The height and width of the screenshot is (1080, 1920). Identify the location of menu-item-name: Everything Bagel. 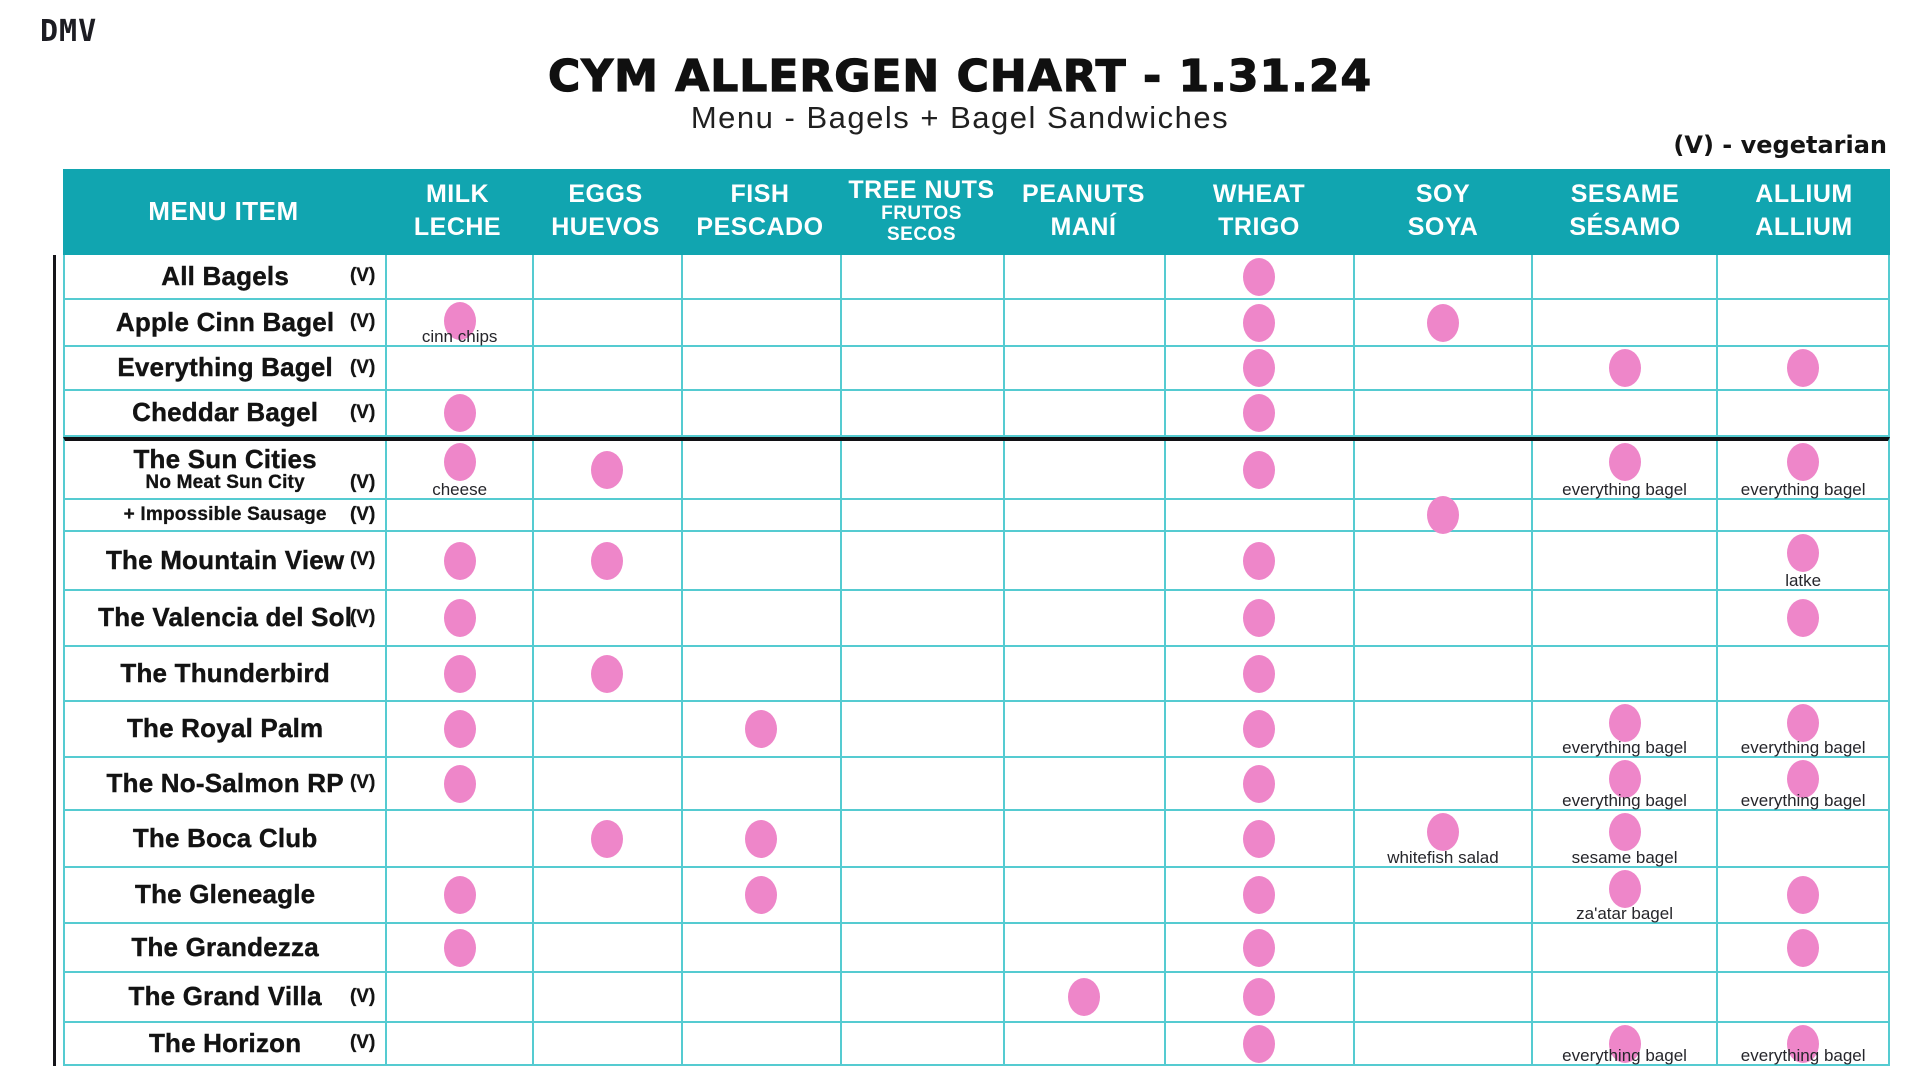
(225, 367).